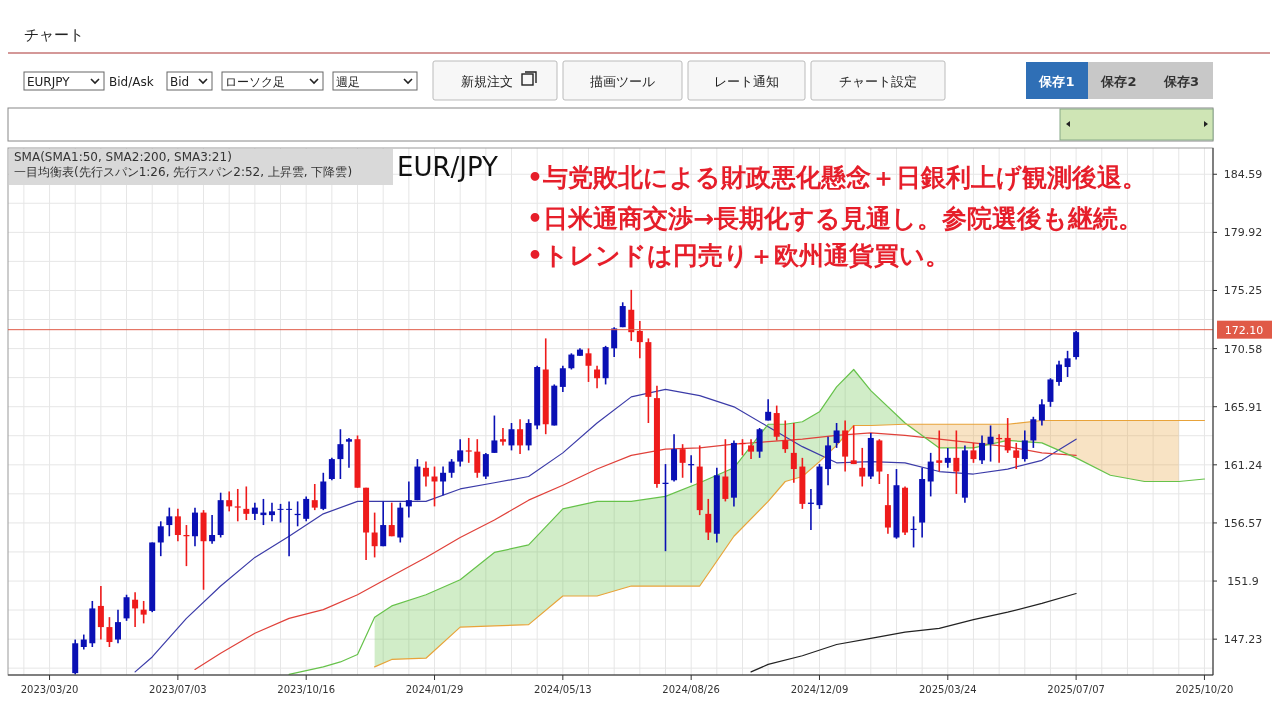 This screenshot has height=720, width=1280. I want to click on x-tick-label: 2024/12/09, so click(819, 689).